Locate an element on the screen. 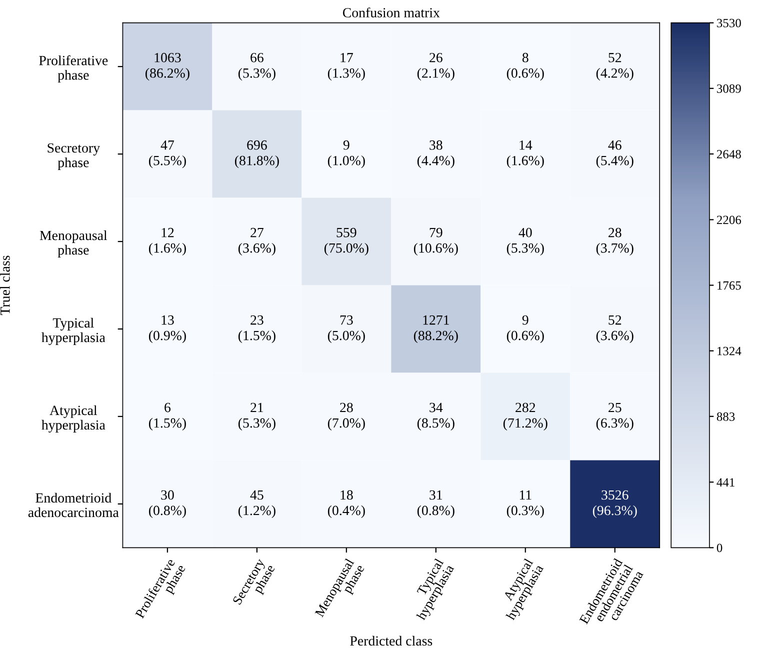 This screenshot has width=767, height=652. color-bar-label: 2206 is located at coordinates (729, 220).